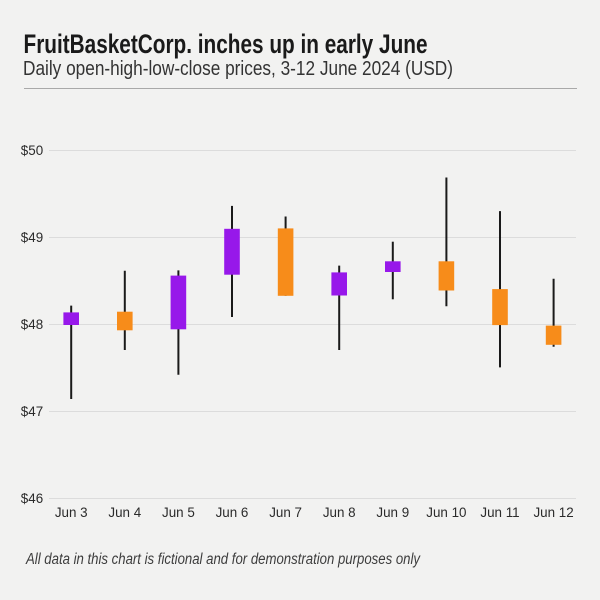  What do you see at coordinates (285, 512) in the screenshot?
I see `svg-text: Jun 7` at bounding box center [285, 512].